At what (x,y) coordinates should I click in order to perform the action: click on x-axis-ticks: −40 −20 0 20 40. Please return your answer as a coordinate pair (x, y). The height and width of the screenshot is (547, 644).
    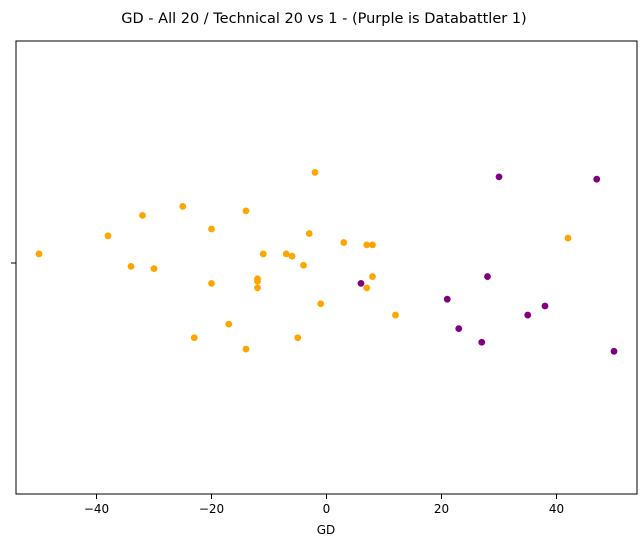
    Looking at the image, I should click on (324, 505).